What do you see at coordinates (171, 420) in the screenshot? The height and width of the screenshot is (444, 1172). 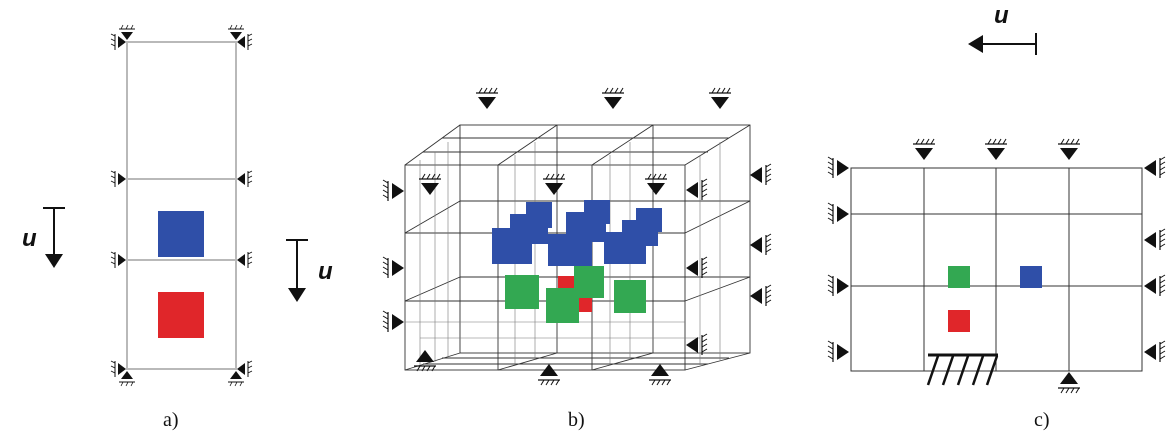 I see `panel-a-caption: a)` at bounding box center [171, 420].